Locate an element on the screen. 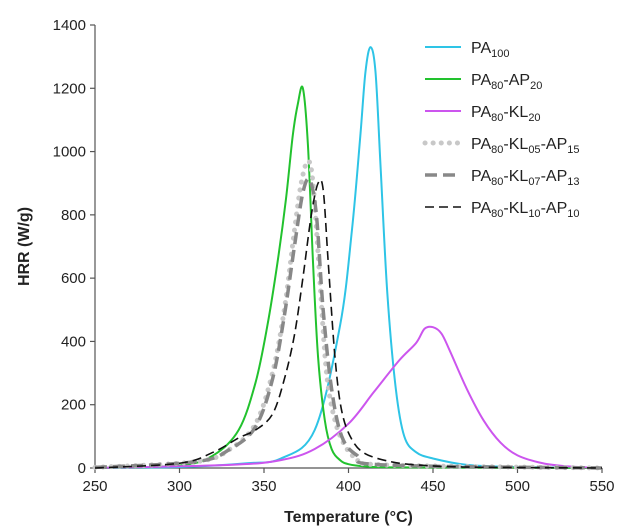 The width and height of the screenshot is (619, 530). legend-label: PA80-KL05-AP15 is located at coordinates (525, 146).